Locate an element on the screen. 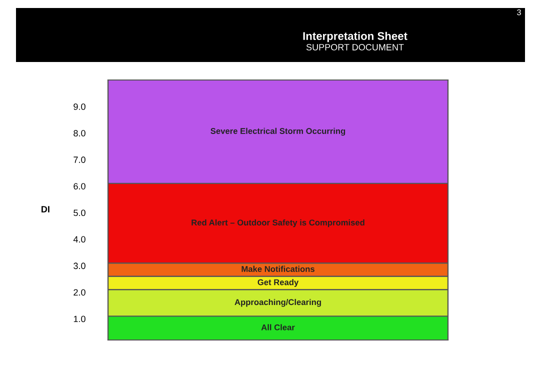  text: 3 is located at coordinates (519, 12).